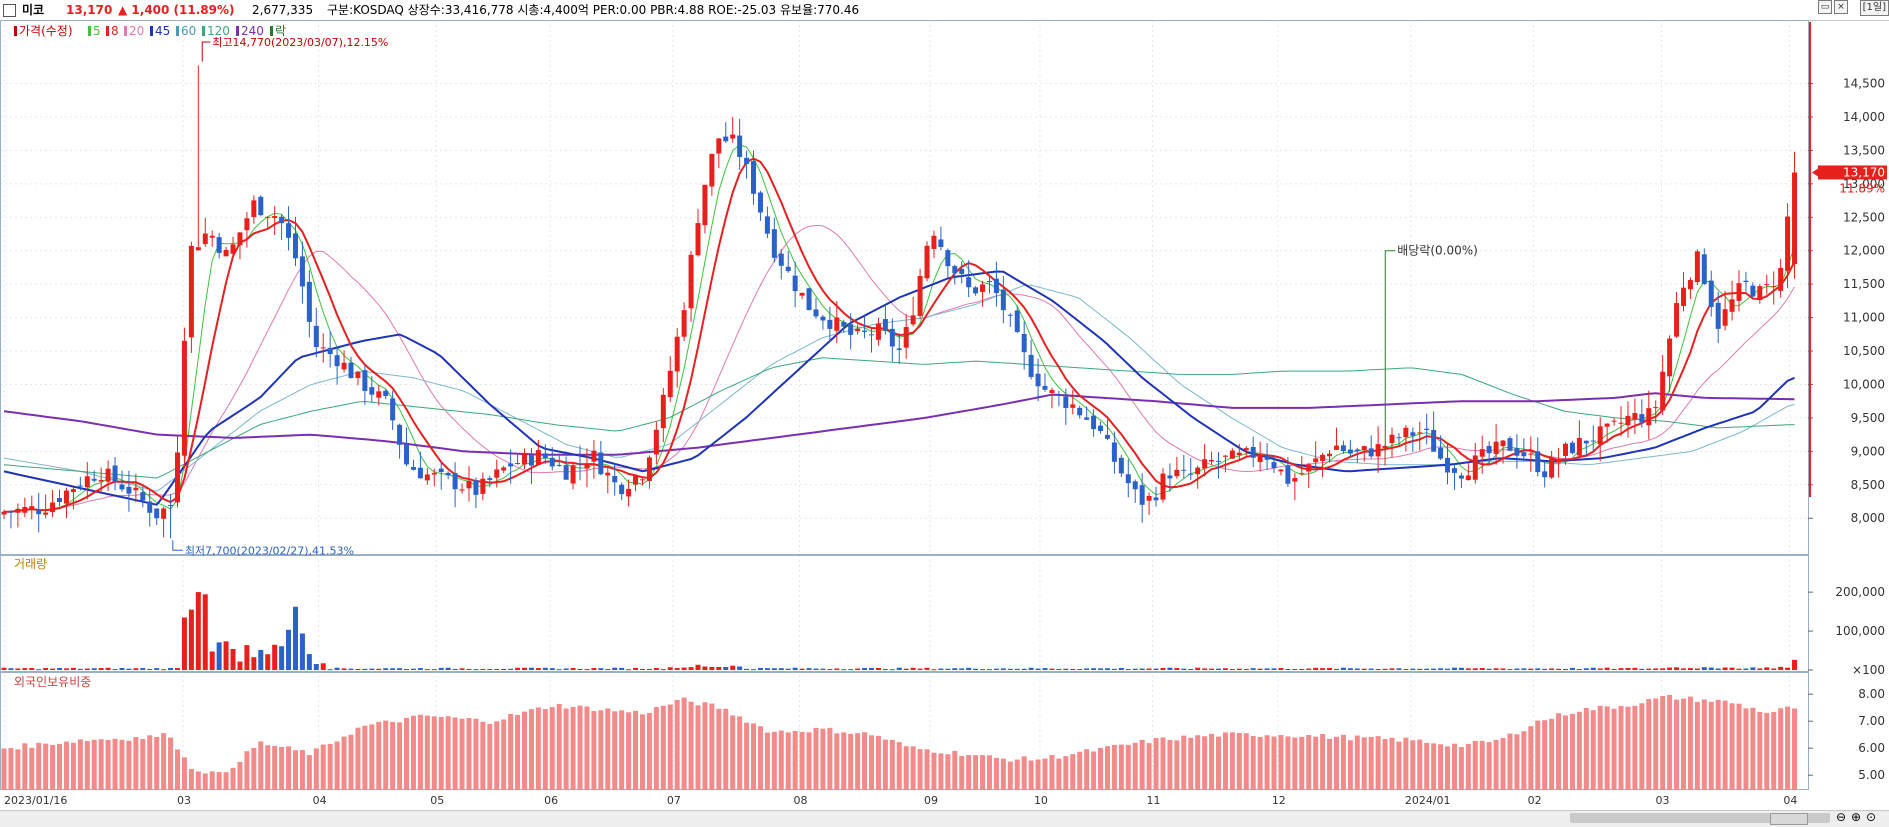 The image size is (1889, 827). Describe the element at coordinates (9, 10) in the screenshot. I see `select-checkbox` at that location.